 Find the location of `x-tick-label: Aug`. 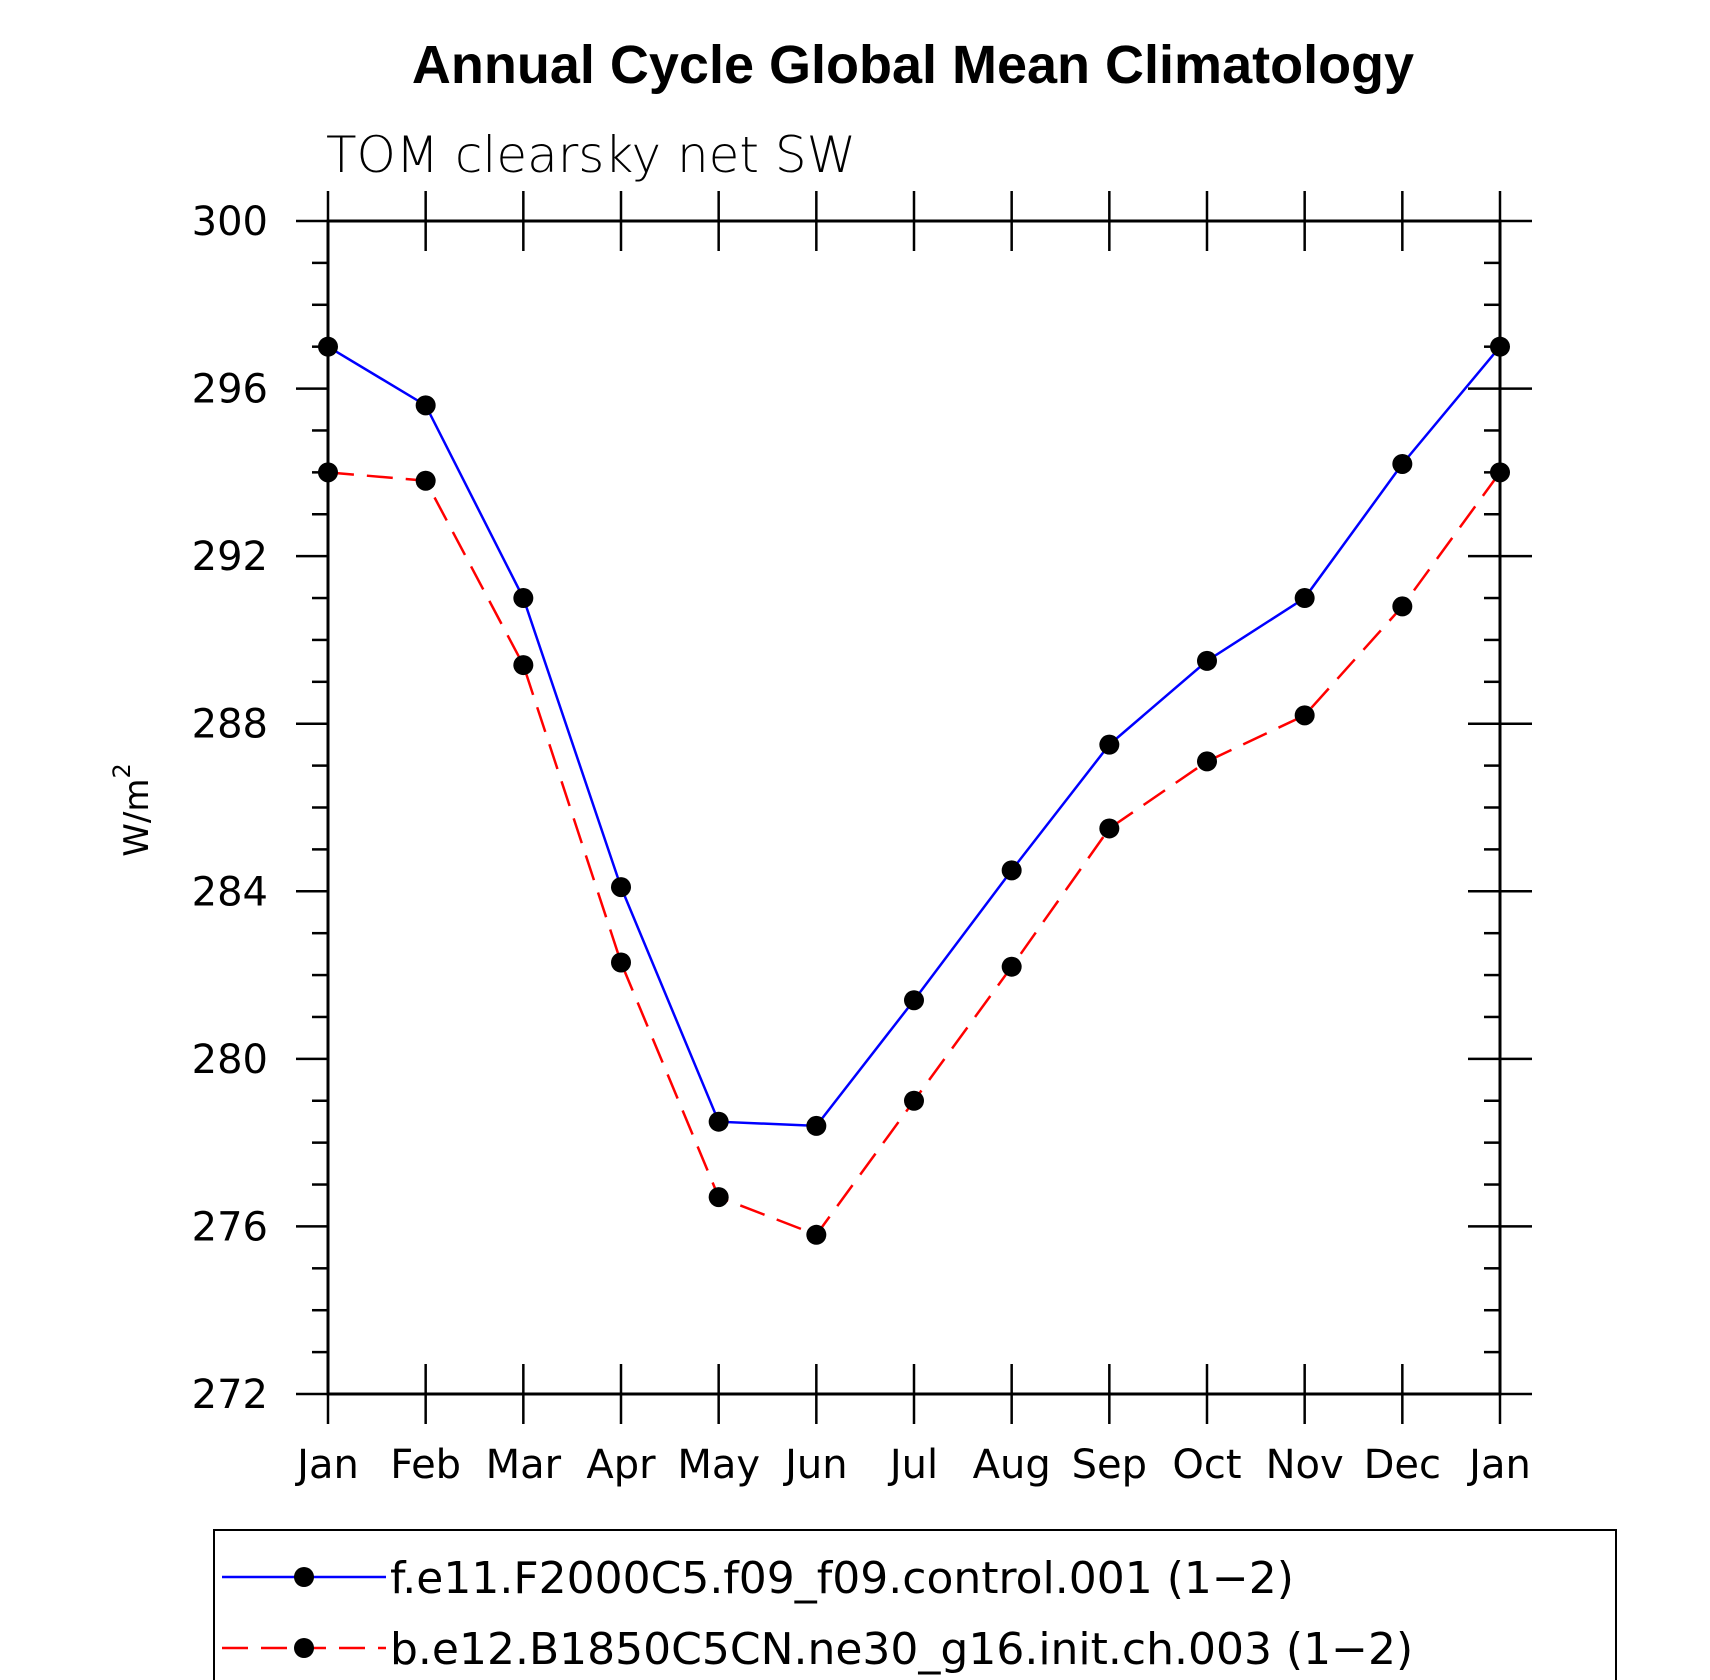

x-tick-label: Aug is located at coordinates (1012, 1465).